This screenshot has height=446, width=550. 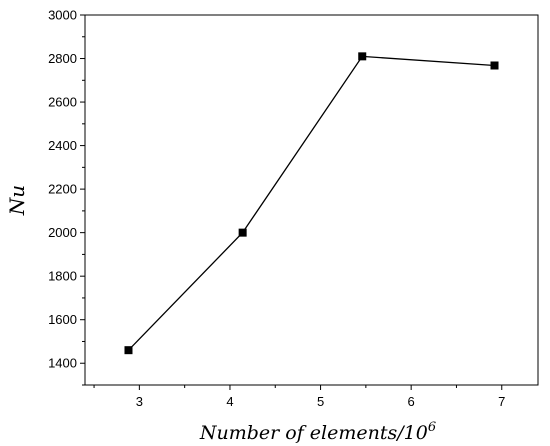 I want to click on y-tick-label: 3000, so click(x=62, y=15).